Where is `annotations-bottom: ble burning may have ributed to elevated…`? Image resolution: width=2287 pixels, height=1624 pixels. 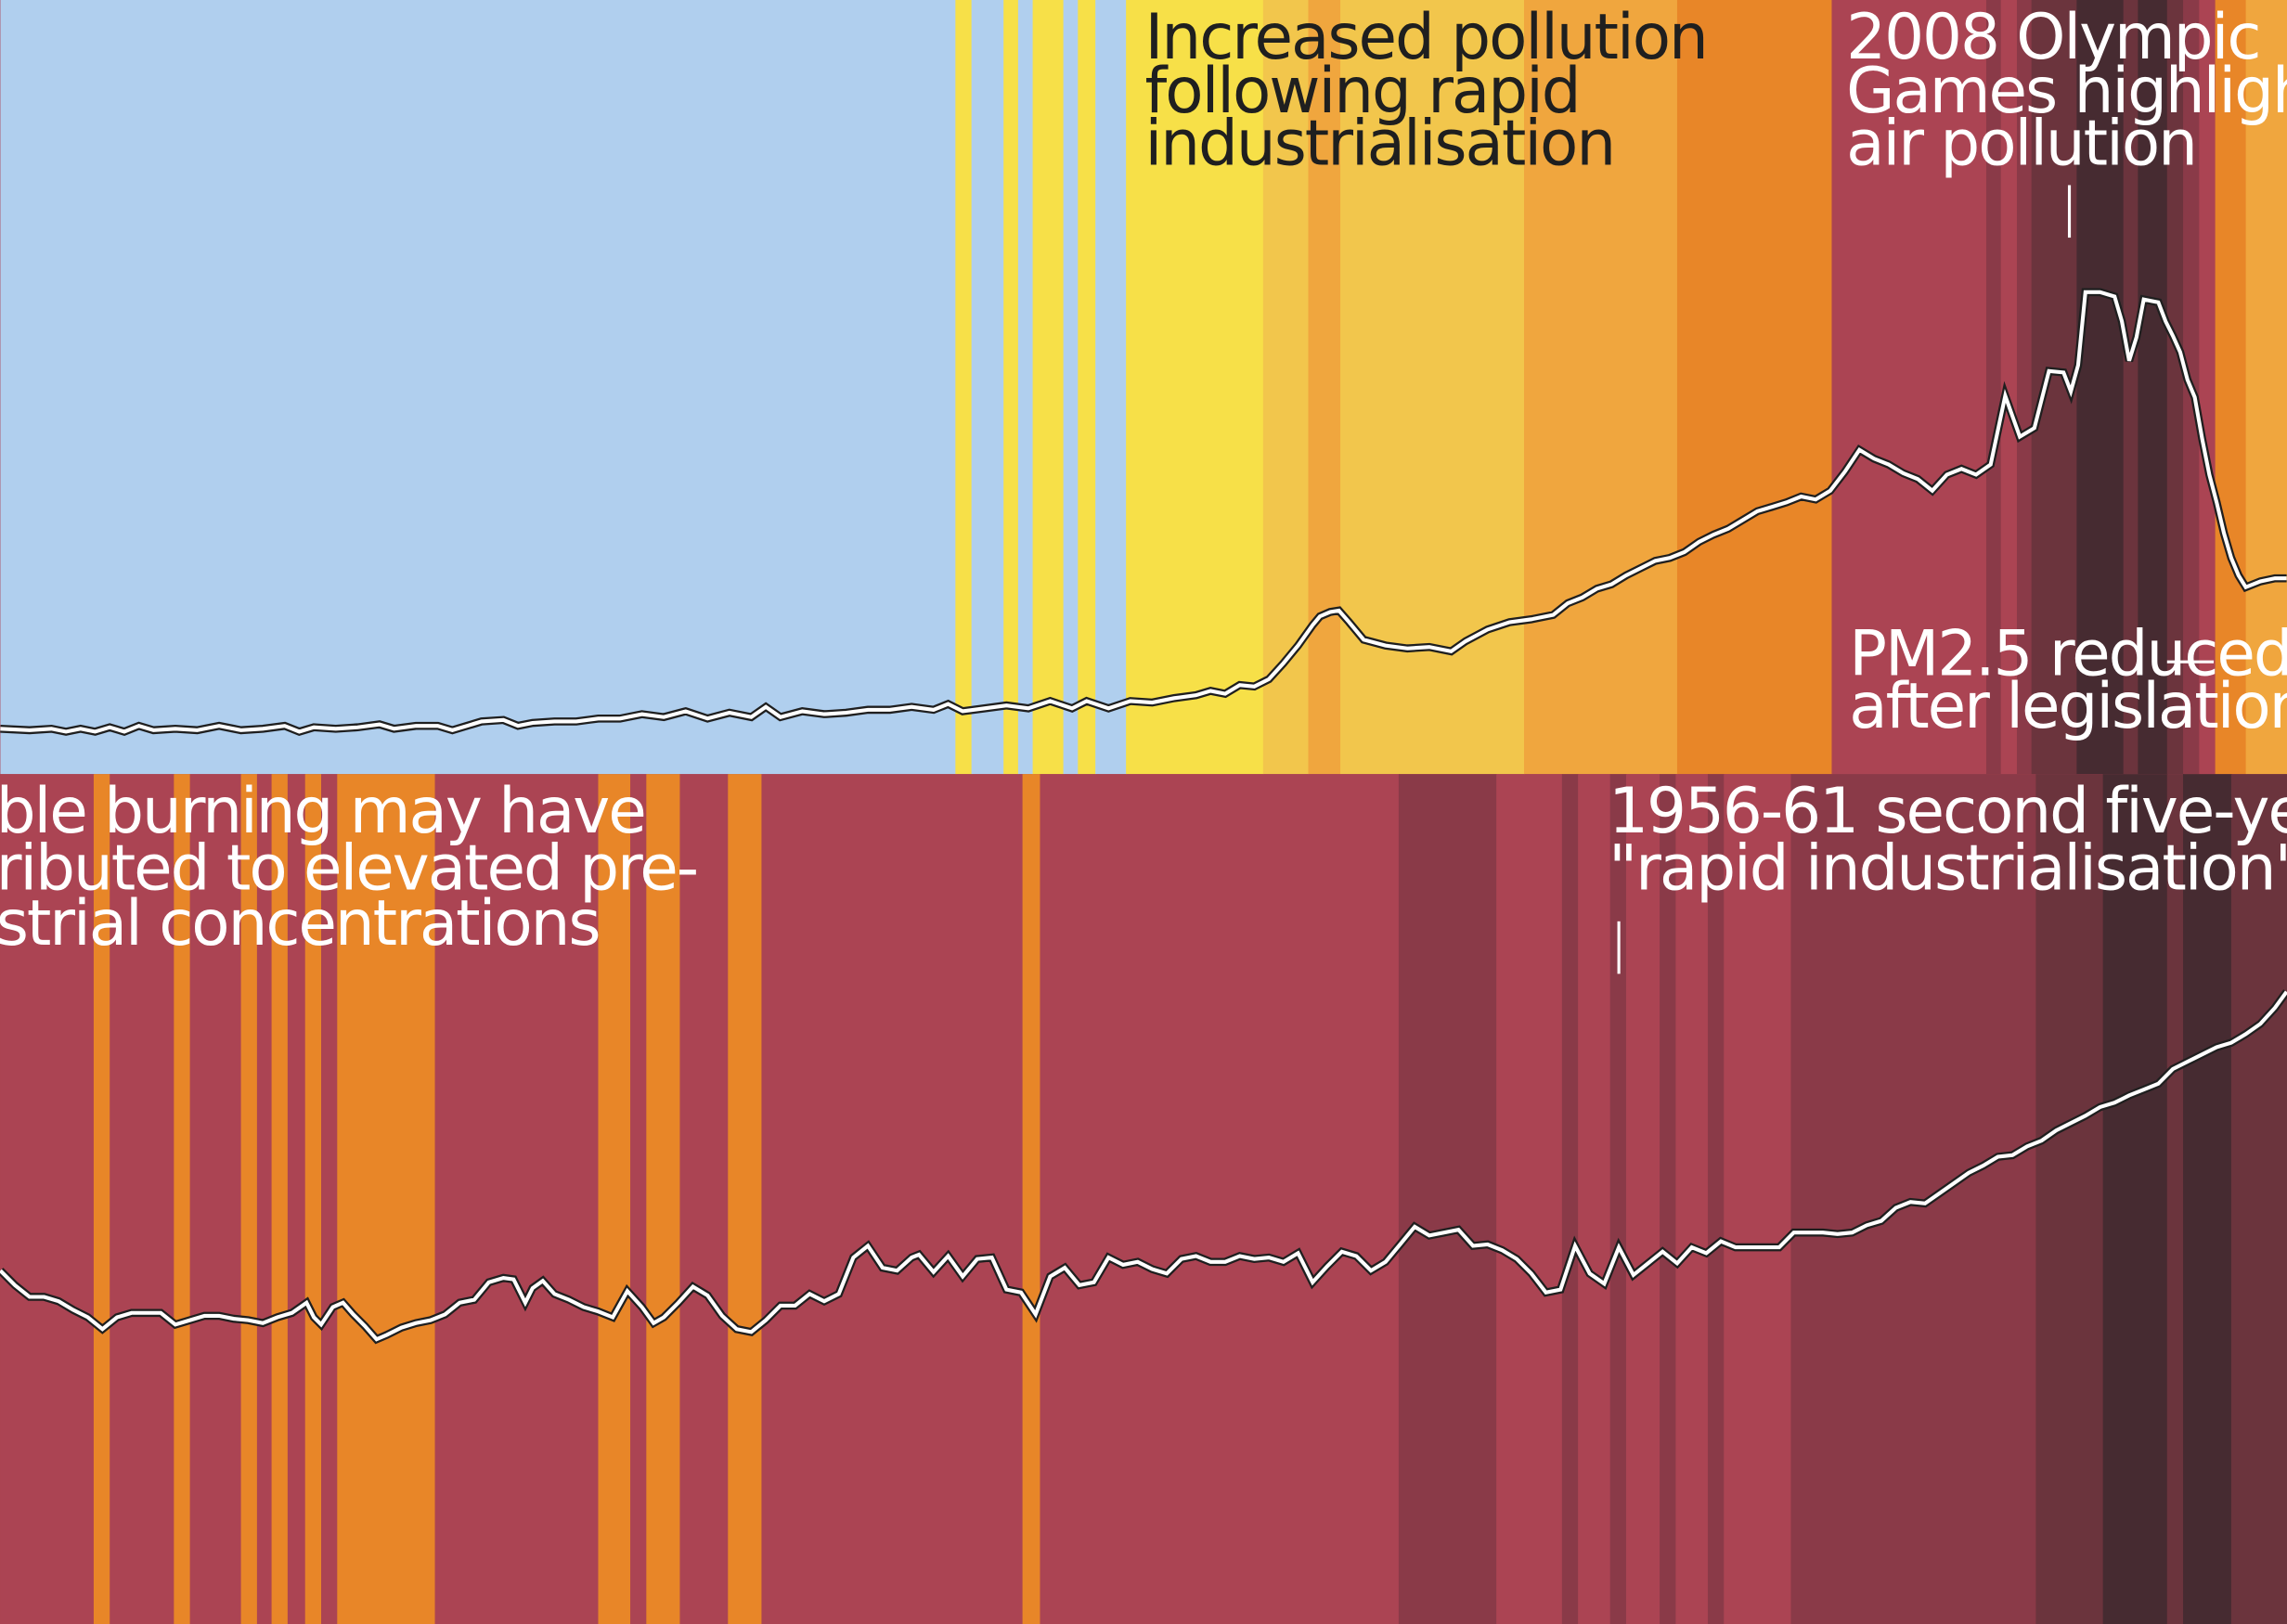 annotations-bottom: ble burning may have ributed to elevated… is located at coordinates (1143, 874).